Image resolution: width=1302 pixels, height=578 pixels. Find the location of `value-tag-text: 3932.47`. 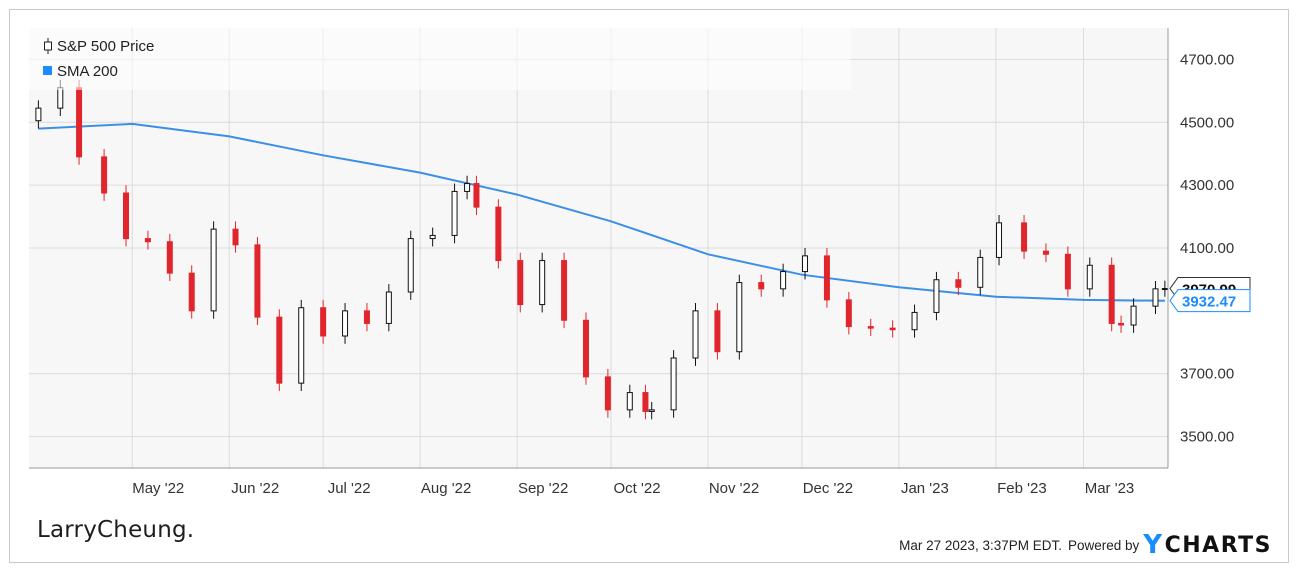

value-tag-text: 3932.47 is located at coordinates (1209, 302).